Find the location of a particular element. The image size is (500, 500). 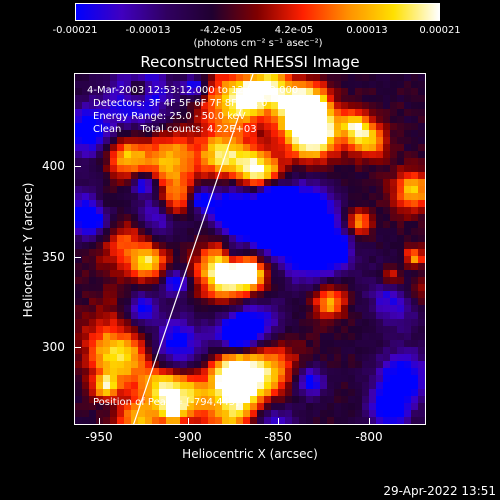

date-stamp: 29-Apr-2022 13:51 is located at coordinates (439, 491).